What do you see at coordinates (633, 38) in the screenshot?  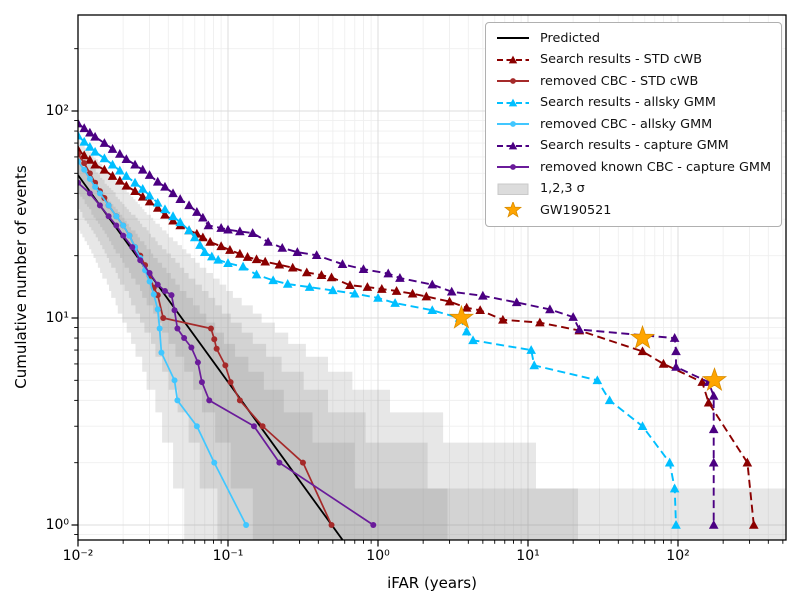 I see `legend-item: Predicted` at bounding box center [633, 38].